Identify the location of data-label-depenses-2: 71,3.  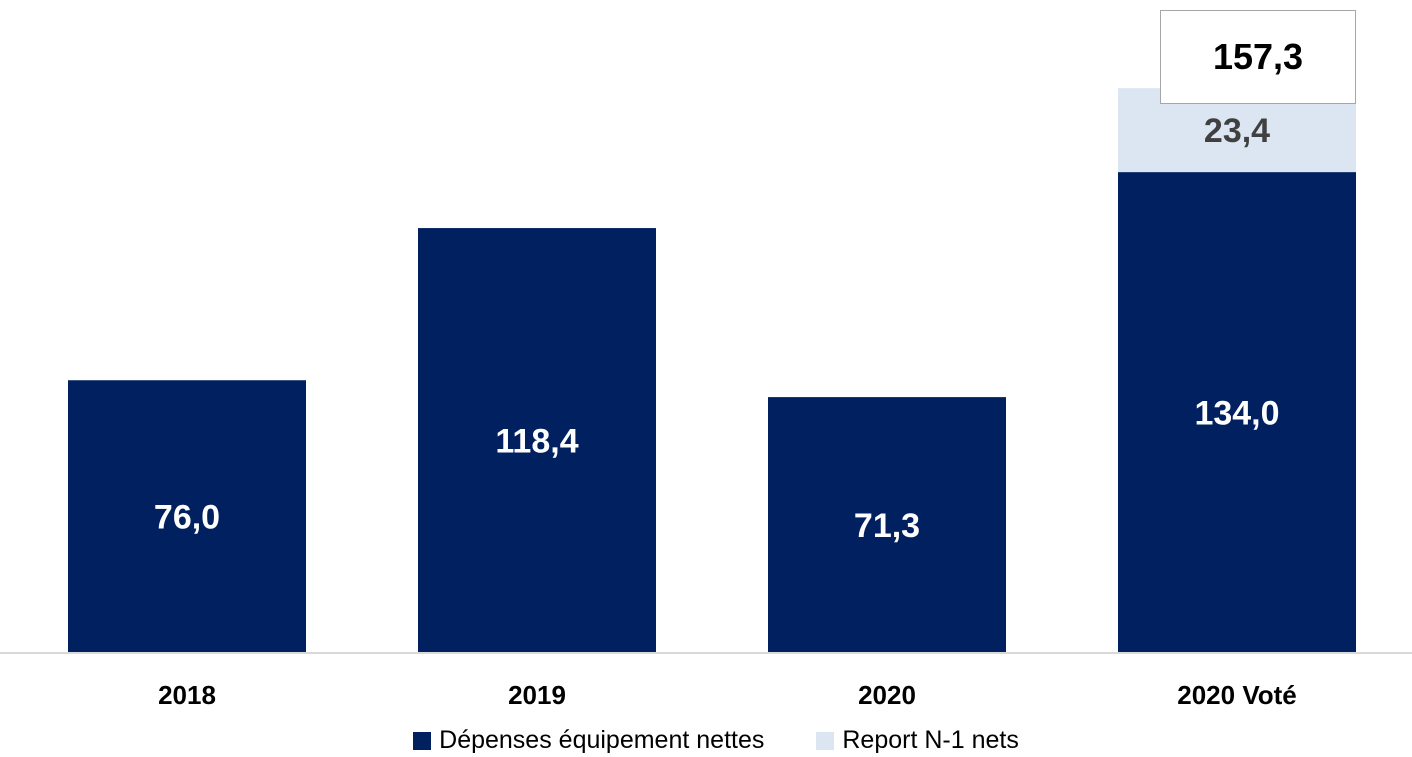
(887, 526).